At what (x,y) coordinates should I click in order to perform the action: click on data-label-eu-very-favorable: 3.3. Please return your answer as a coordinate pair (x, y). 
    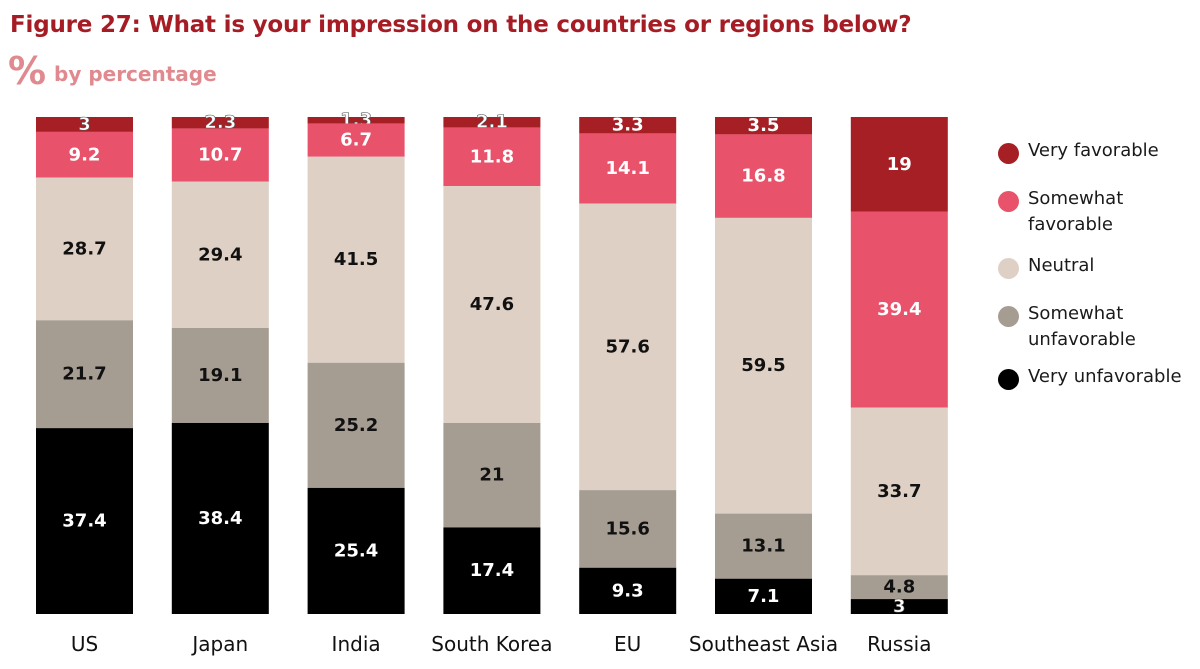
    Looking at the image, I should click on (628, 125).